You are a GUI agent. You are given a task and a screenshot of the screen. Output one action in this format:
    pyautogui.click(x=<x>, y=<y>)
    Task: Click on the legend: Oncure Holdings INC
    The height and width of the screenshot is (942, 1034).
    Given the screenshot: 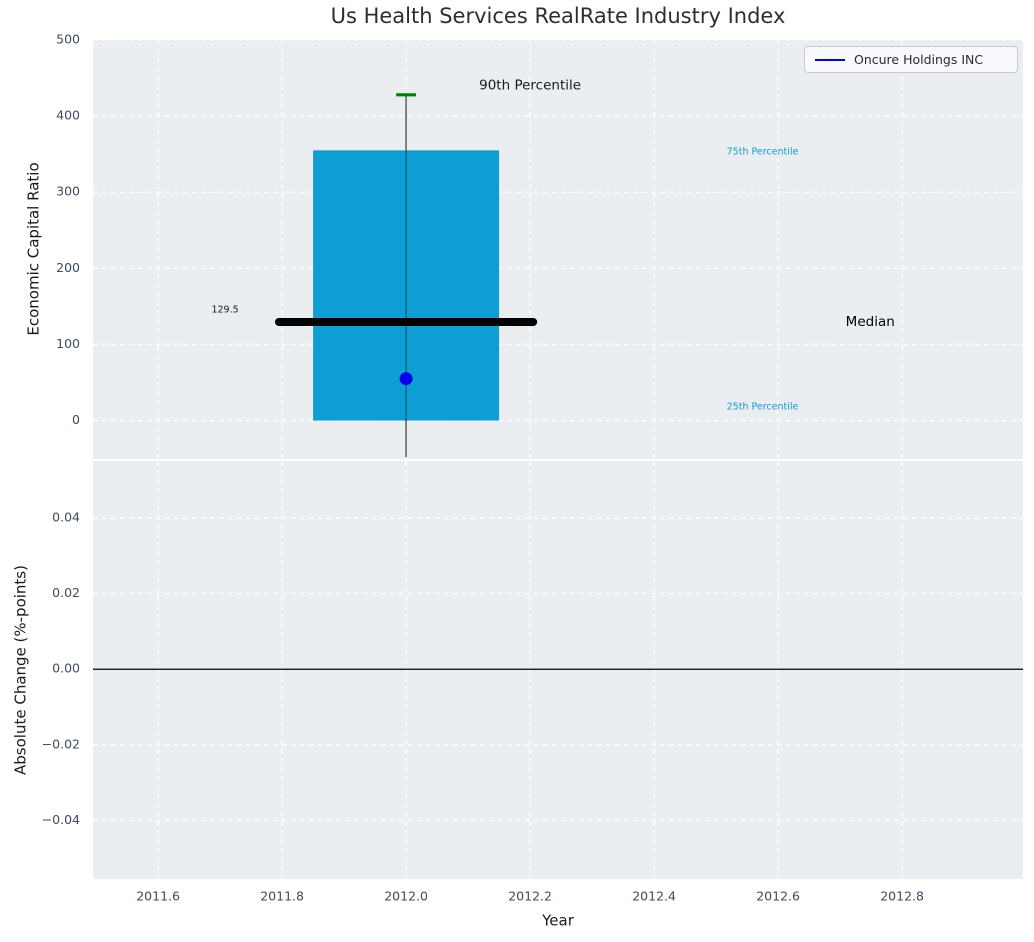 What is the action you would take?
    pyautogui.click(x=911, y=59)
    